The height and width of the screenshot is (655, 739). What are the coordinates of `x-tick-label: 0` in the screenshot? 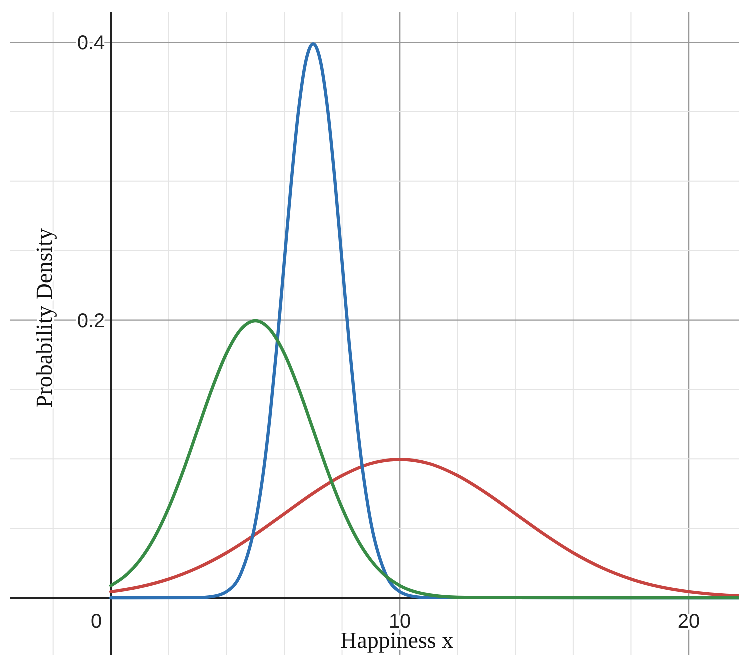 It's located at (96, 622).